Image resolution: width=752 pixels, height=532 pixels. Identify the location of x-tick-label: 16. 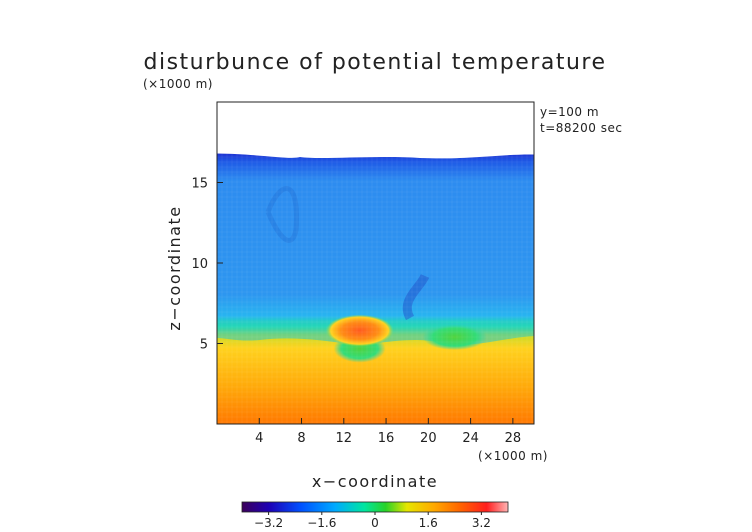
(386, 438).